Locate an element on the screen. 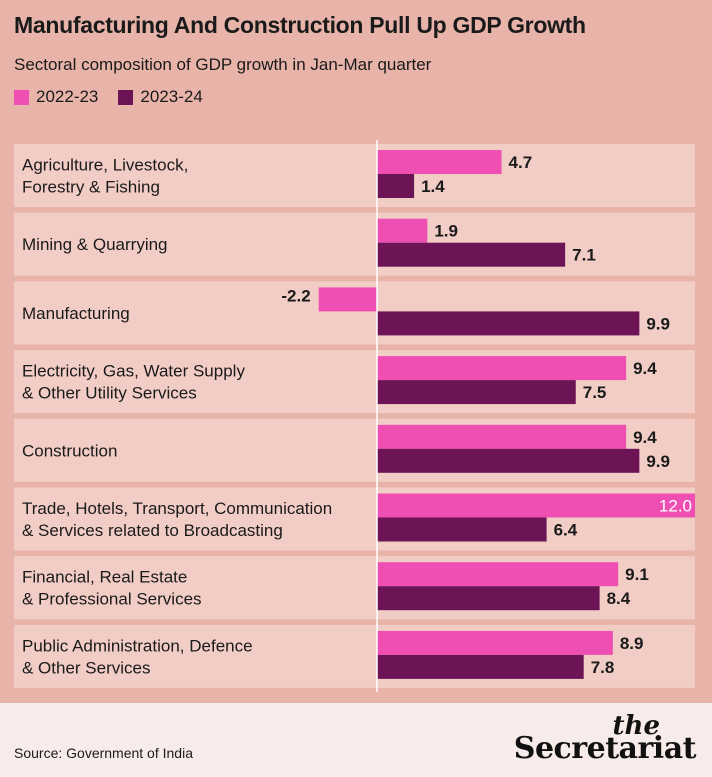 Image resolution: width=712 pixels, height=777 pixels. category-label: Mining & Quarrying is located at coordinates (95, 244).